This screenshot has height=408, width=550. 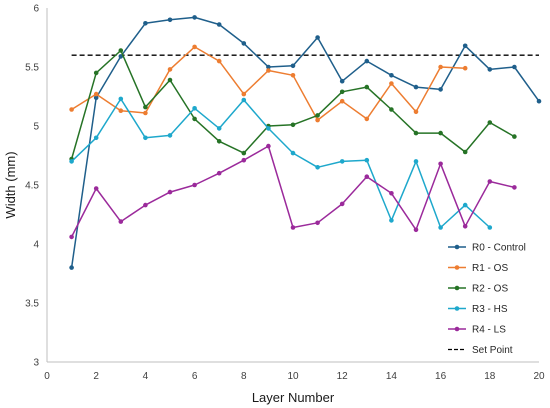 What do you see at coordinates (478, 289) in the screenshot?
I see `legend-item: R2 - OS` at bounding box center [478, 289].